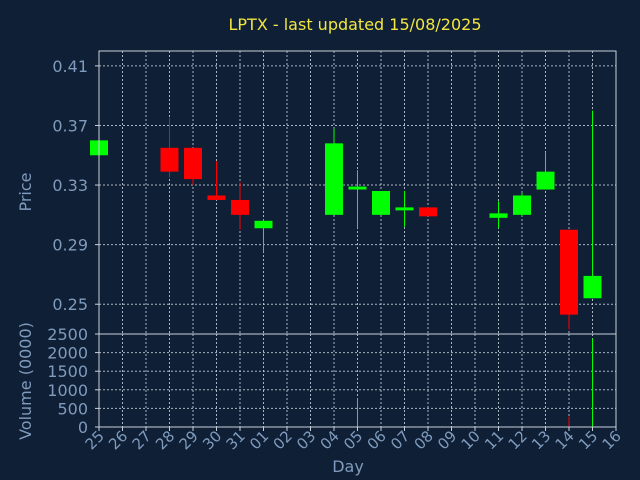 This screenshot has height=480, width=640. Describe the element at coordinates (475, 382) in the screenshot. I see `volume-bars` at that location.